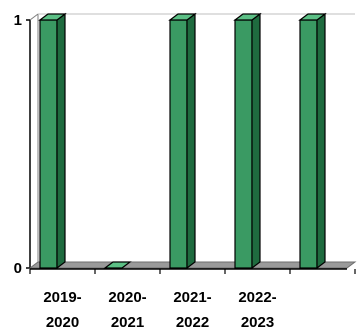 The width and height of the screenshot is (359, 332). Describe the element at coordinates (62, 322) in the screenshot. I see `x-tick-label: 2020` at that location.